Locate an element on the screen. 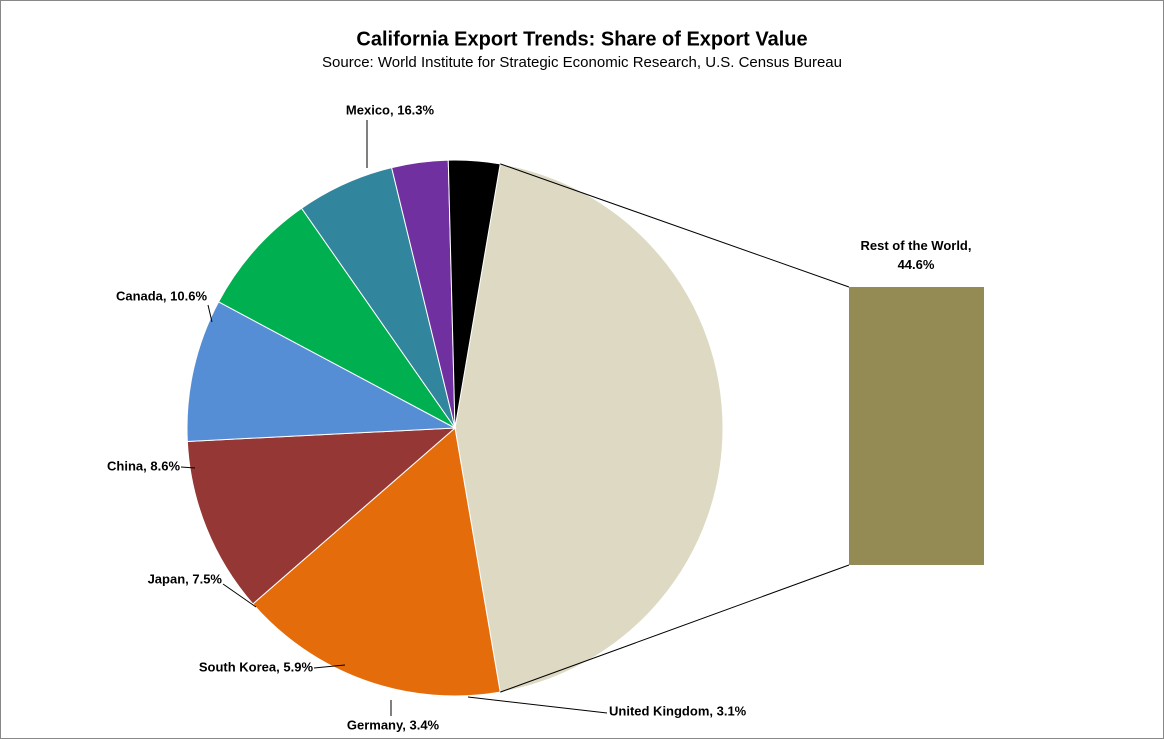  data-label: United Kingdom, 3.1% is located at coordinates (678, 710).